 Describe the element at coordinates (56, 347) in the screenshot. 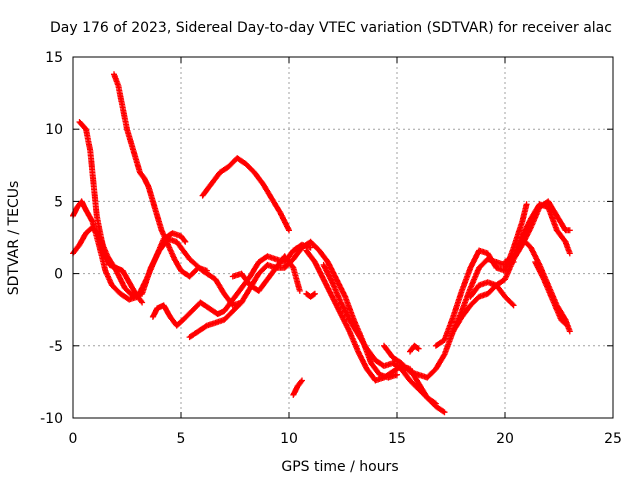

I see `y-tick-label: -5` at that location.